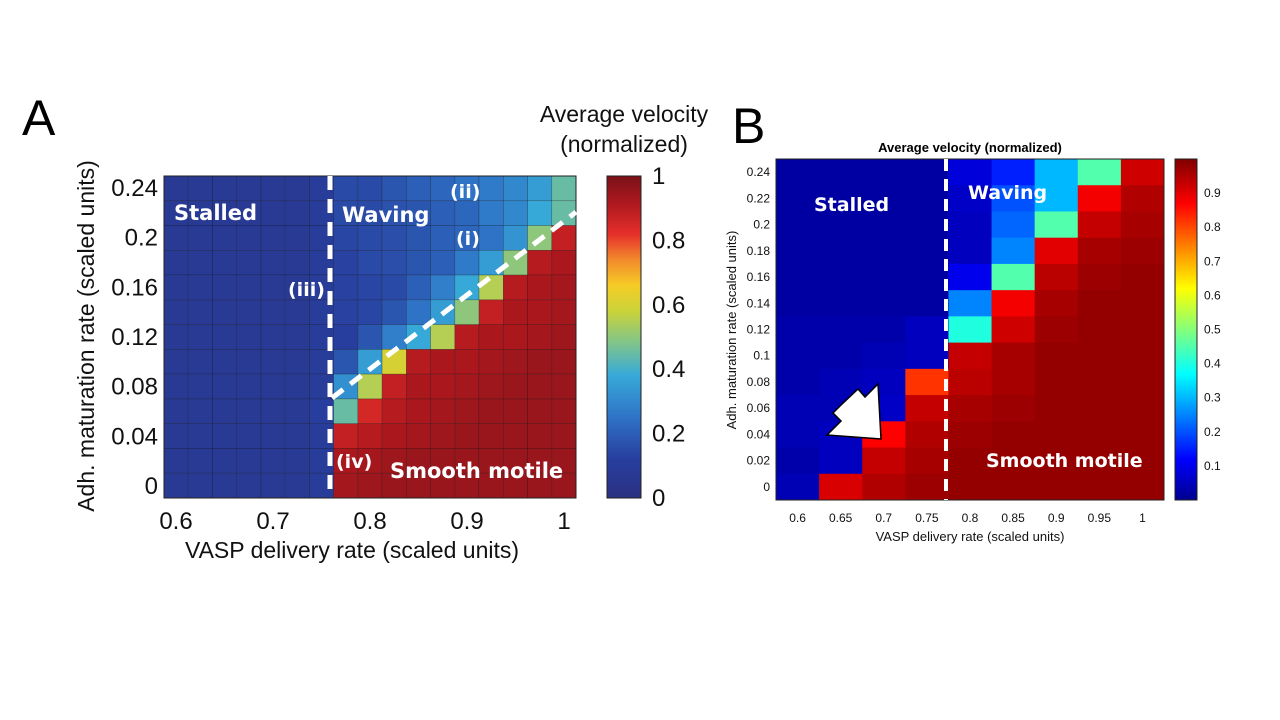 The height and width of the screenshot is (720, 1280). What do you see at coordinates (853, 411) in the screenshot?
I see `panel-b-arrow` at bounding box center [853, 411].